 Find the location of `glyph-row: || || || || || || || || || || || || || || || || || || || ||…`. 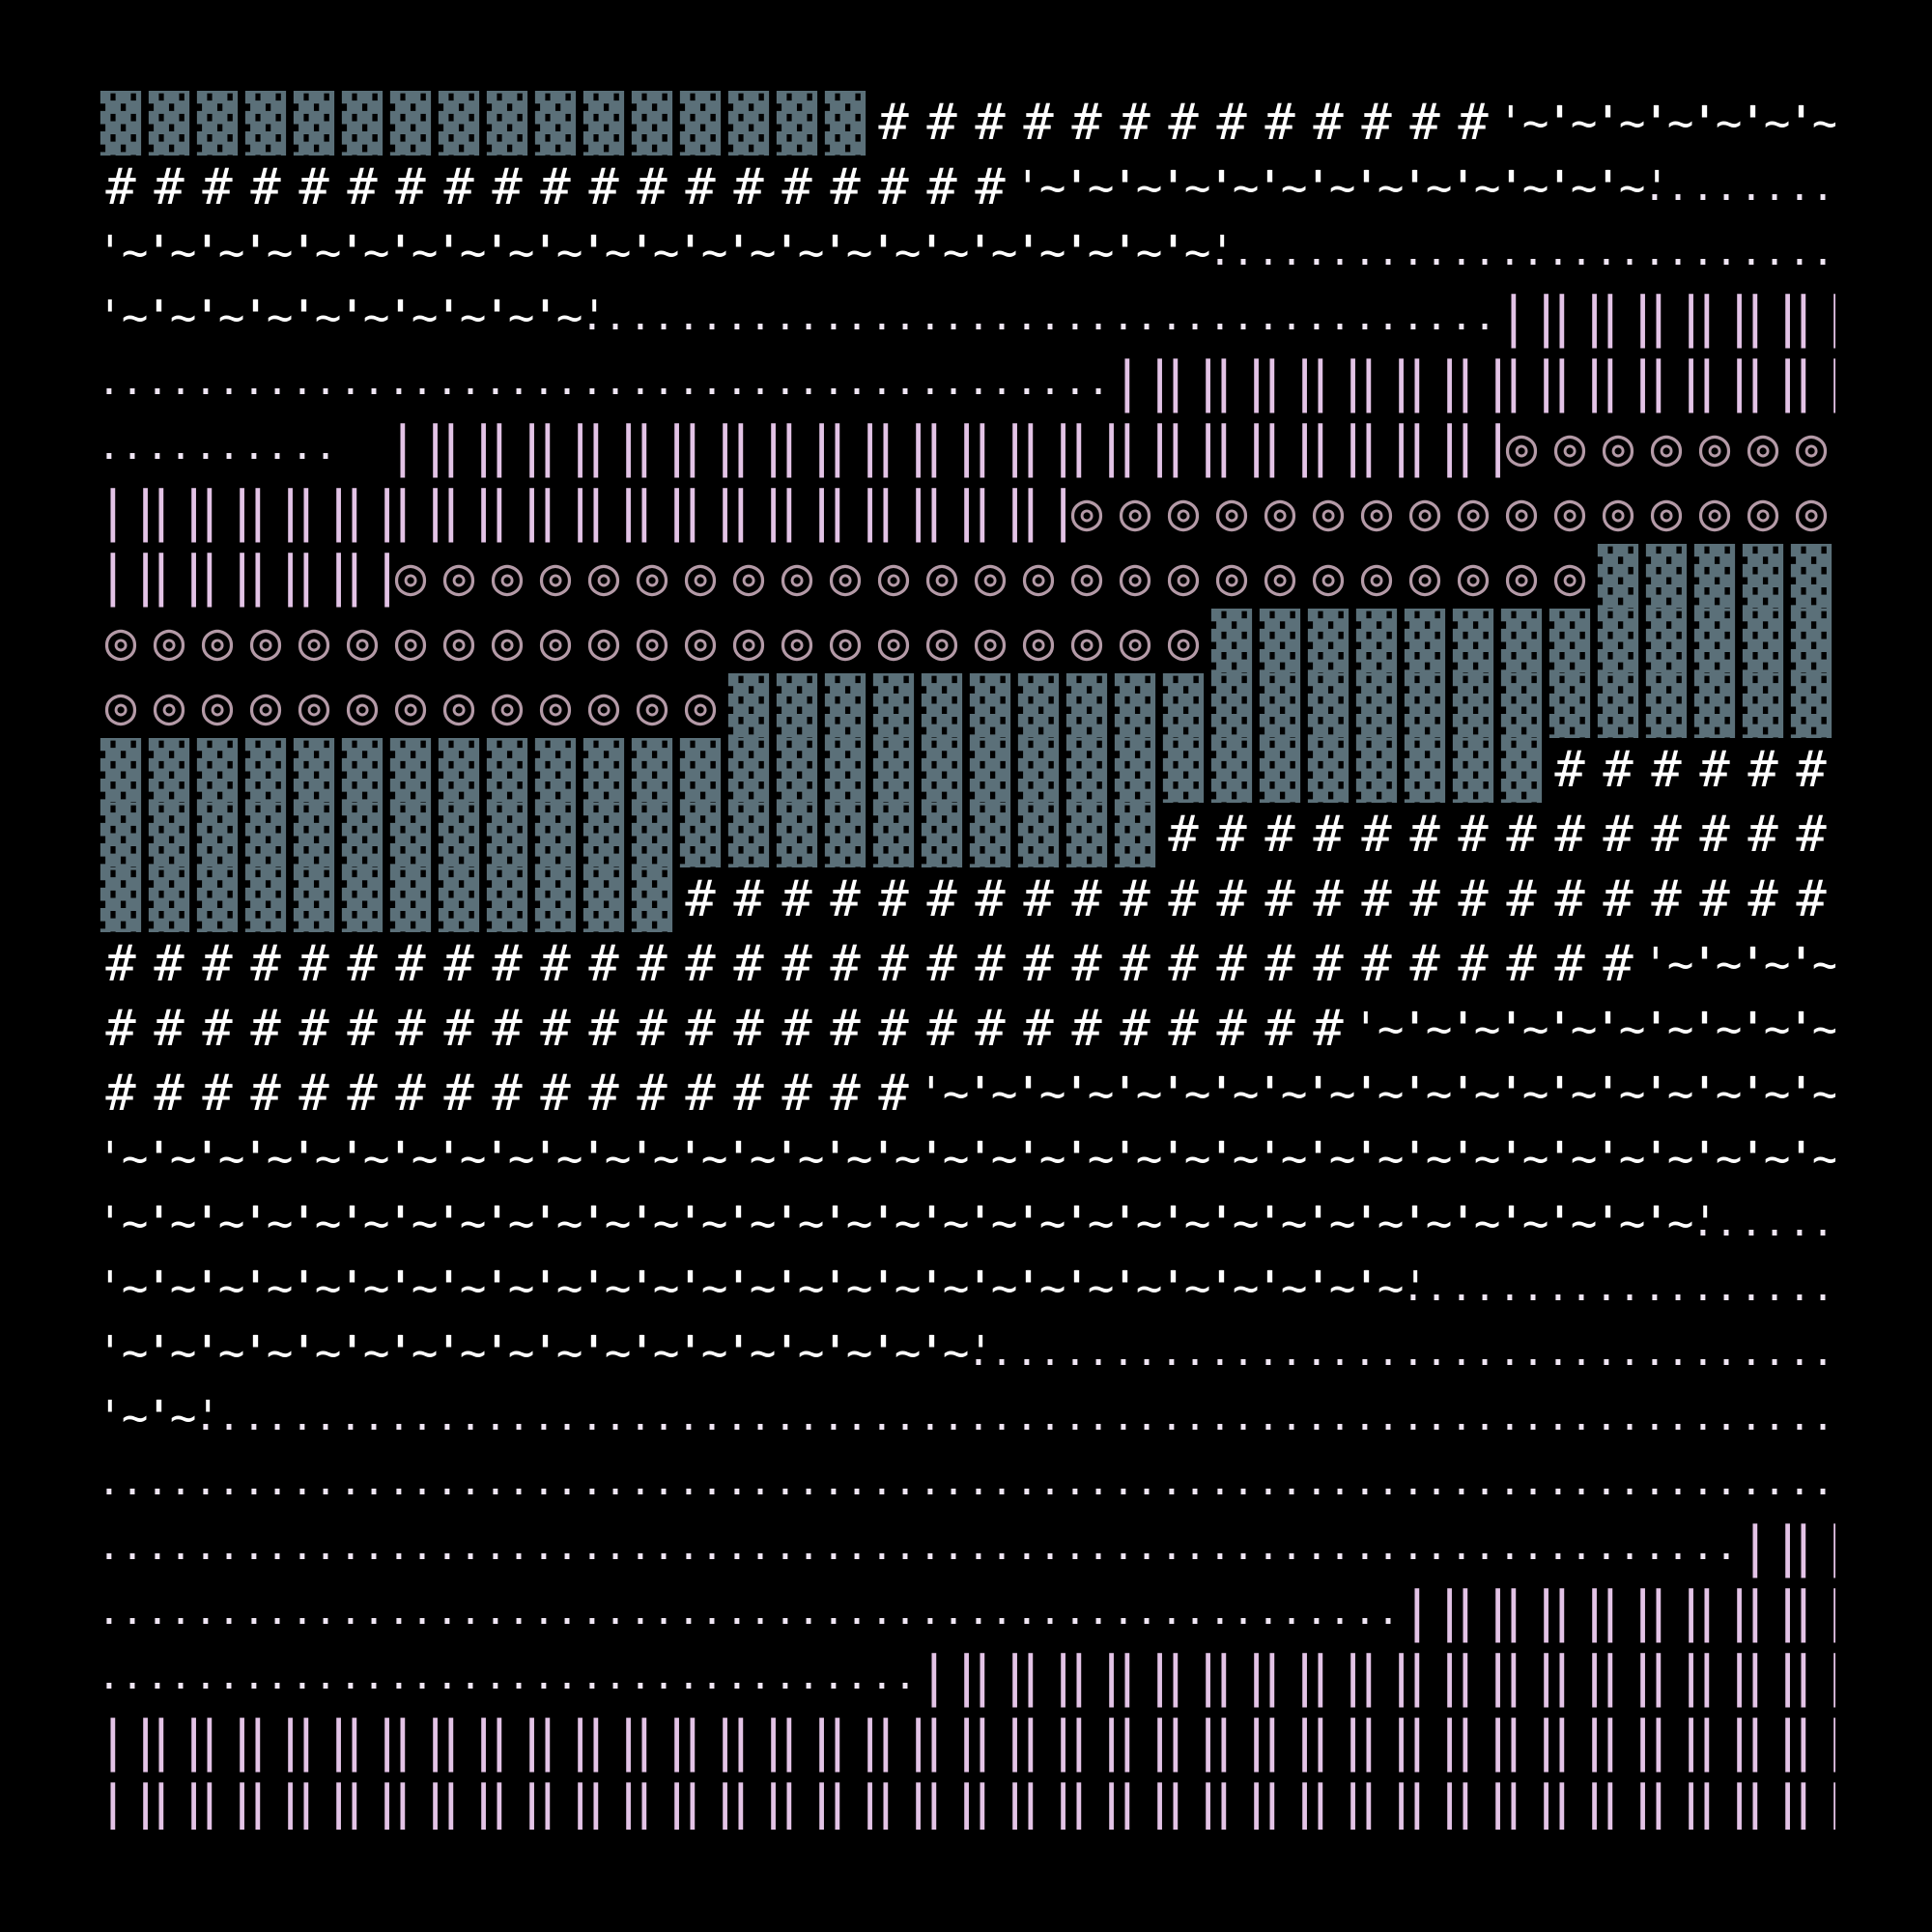

glyph-row: || || || || || || || || || || || || || || || || || || || ||… is located at coordinates (966, 511).